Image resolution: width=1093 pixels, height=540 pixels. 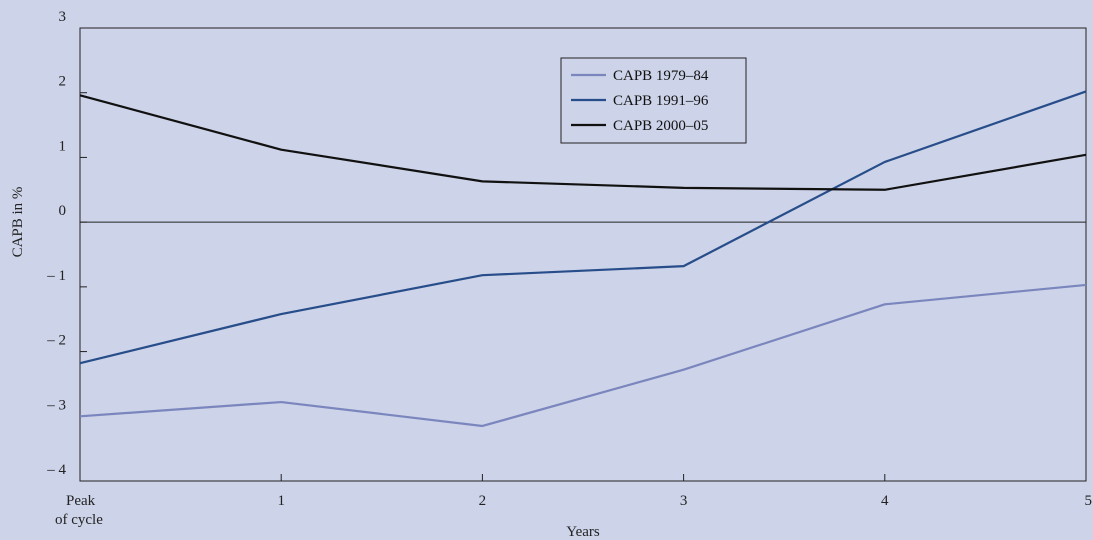 What do you see at coordinates (56, 405) in the screenshot?
I see `y-tick-label: – 3` at bounding box center [56, 405].